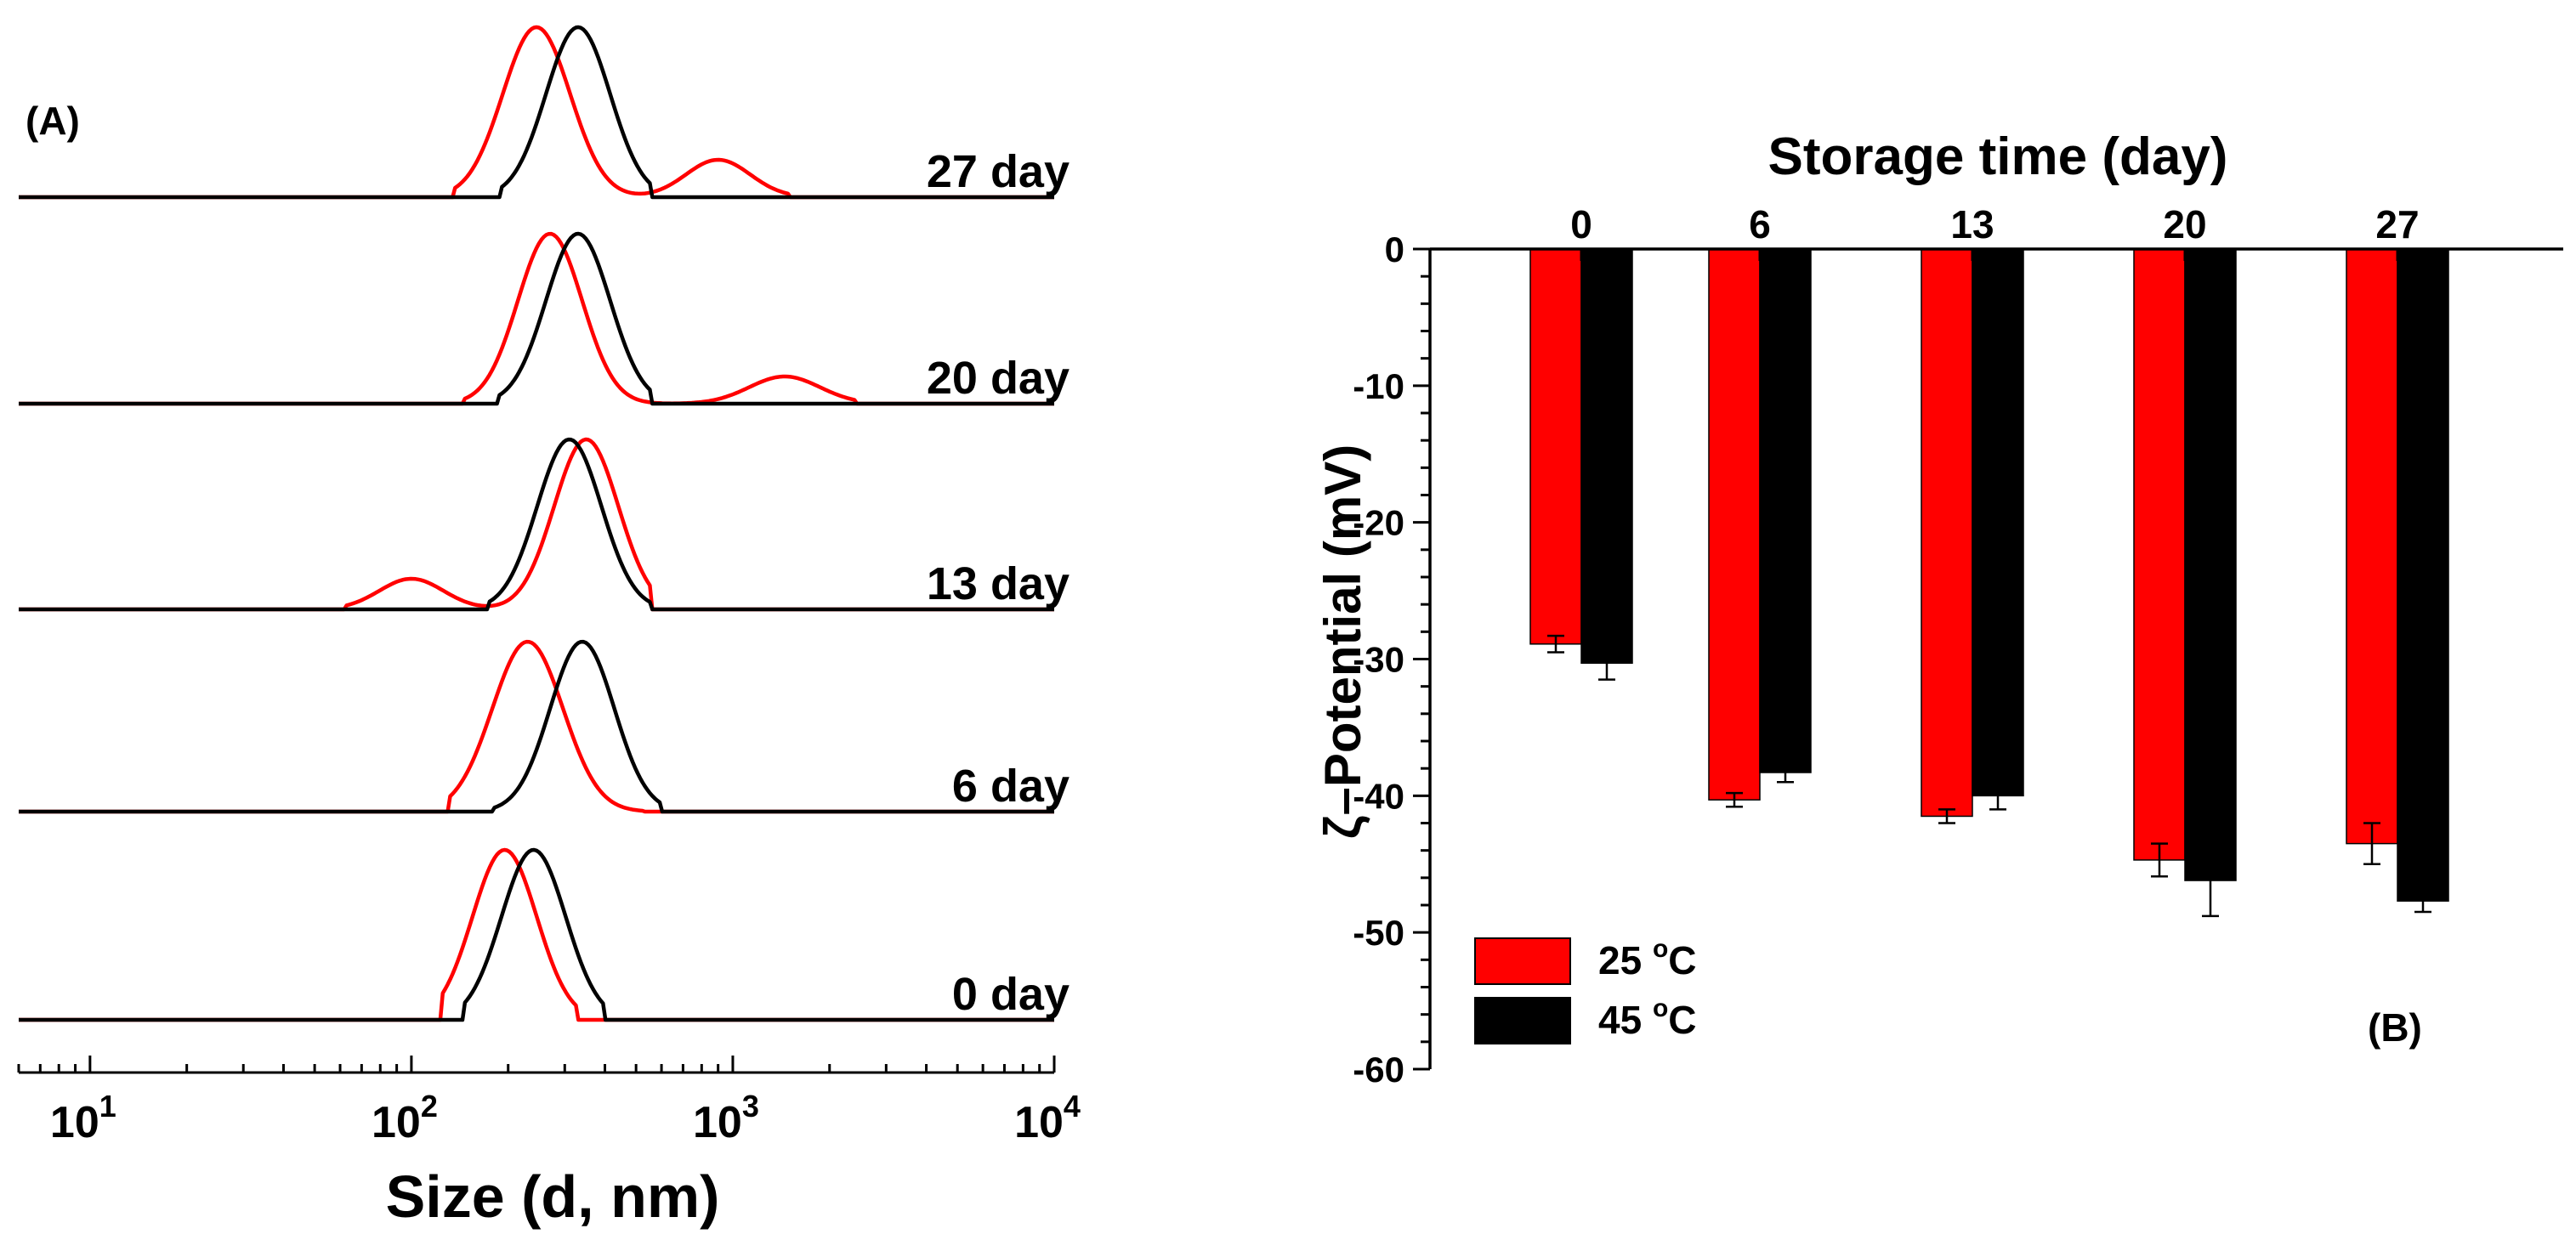 This screenshot has width=2576, height=1251. I want to click on legend-label: 25 oC, so click(1648, 958).